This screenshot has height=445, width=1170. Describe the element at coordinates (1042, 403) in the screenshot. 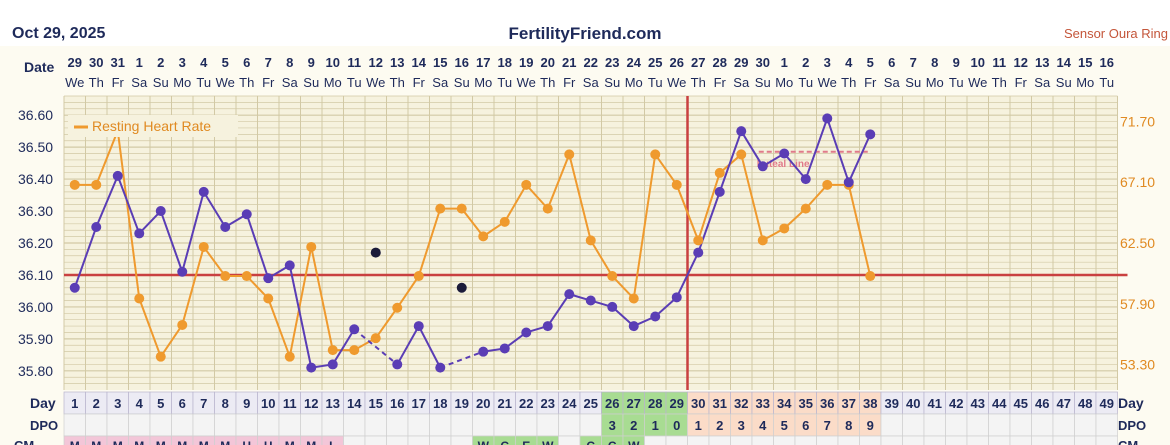

I see `day-number: 46` at that location.